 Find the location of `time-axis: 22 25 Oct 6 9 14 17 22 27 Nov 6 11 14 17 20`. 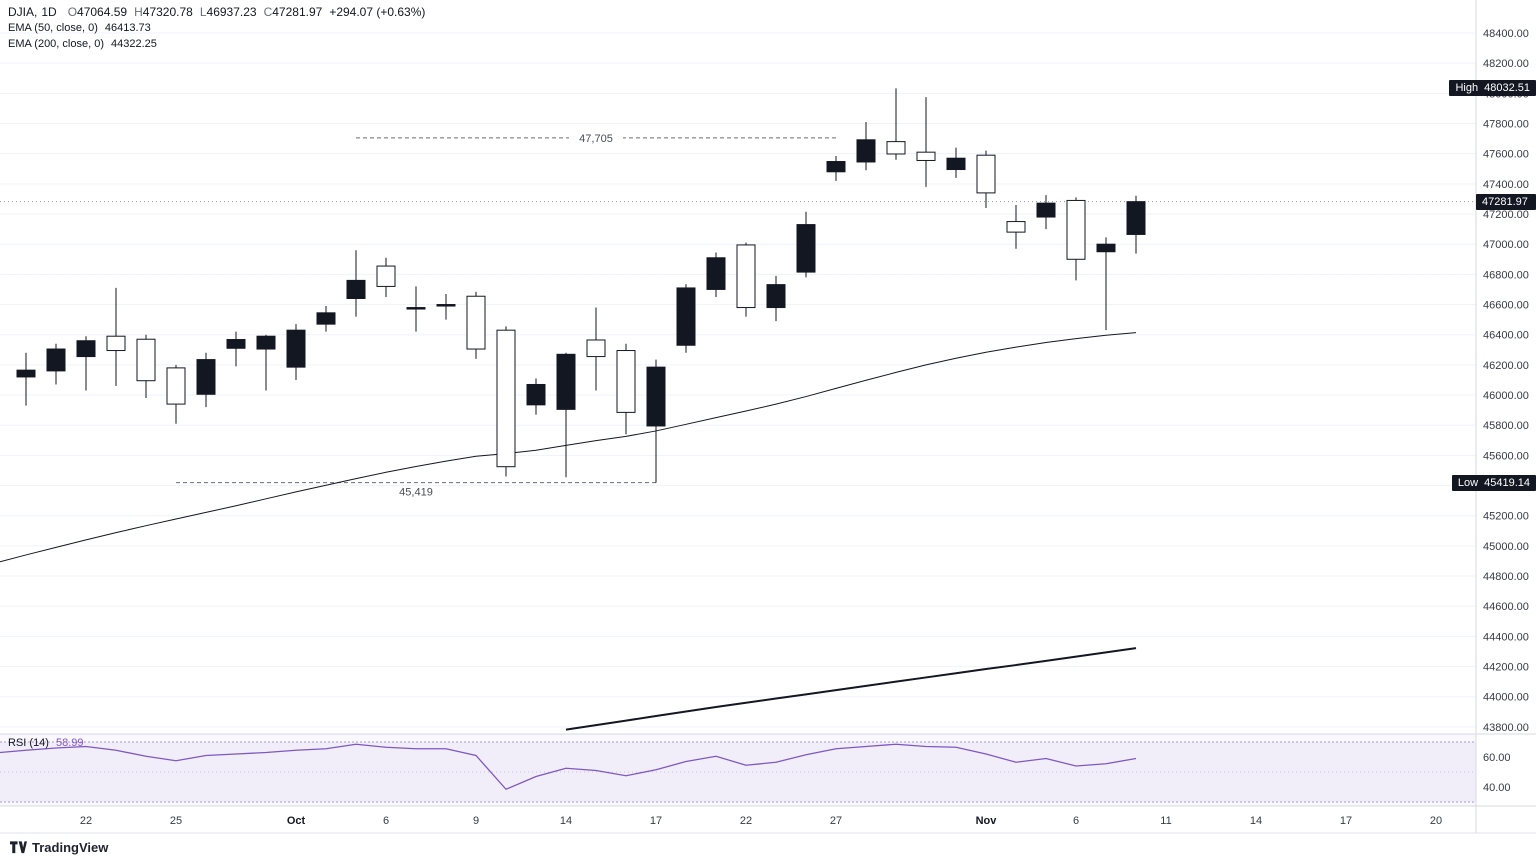

time-axis: 22 25 Oct 6 9 14 17 22 27 Nov 6 11 14 17 20 is located at coordinates (761, 821).